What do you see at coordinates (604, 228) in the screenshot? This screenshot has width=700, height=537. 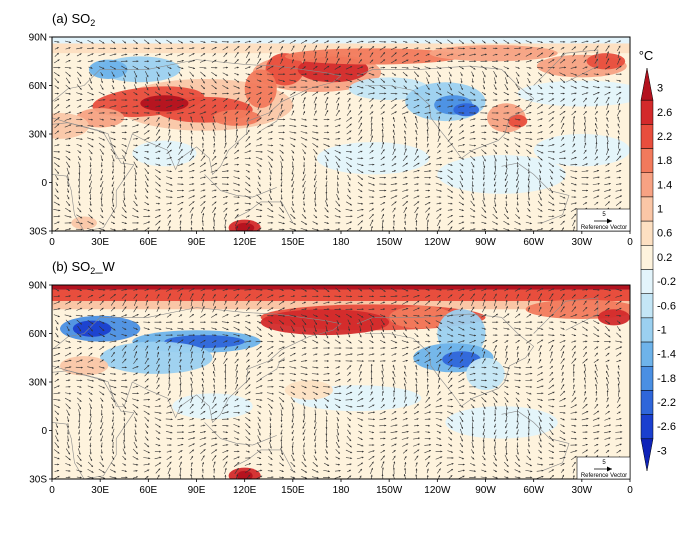 I see `svg-text: Reference Vector` at bounding box center [604, 228].